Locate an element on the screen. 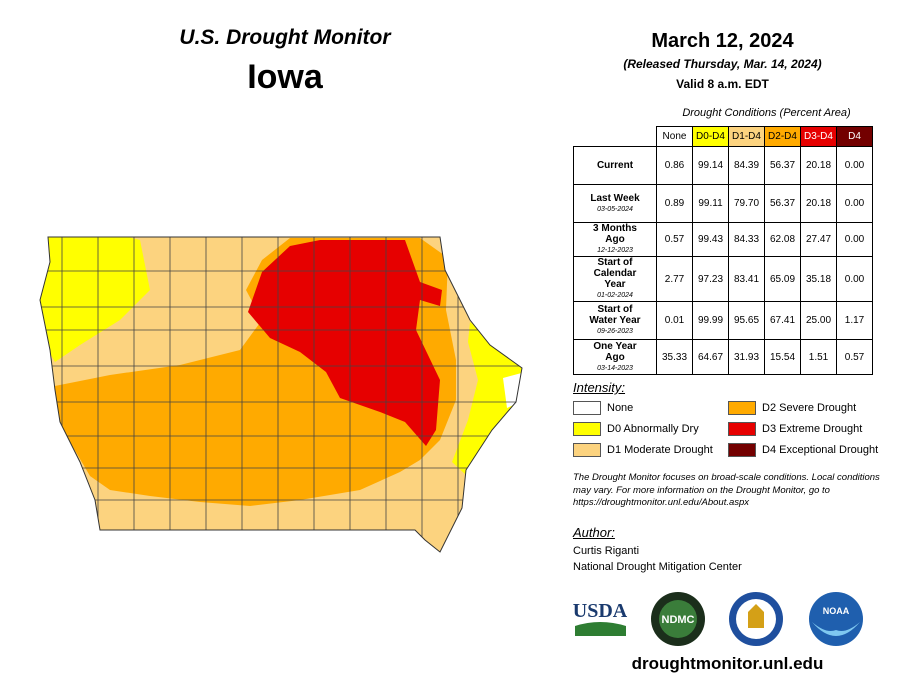 The image size is (901, 696). value-cell: 0.01 is located at coordinates (674, 320).